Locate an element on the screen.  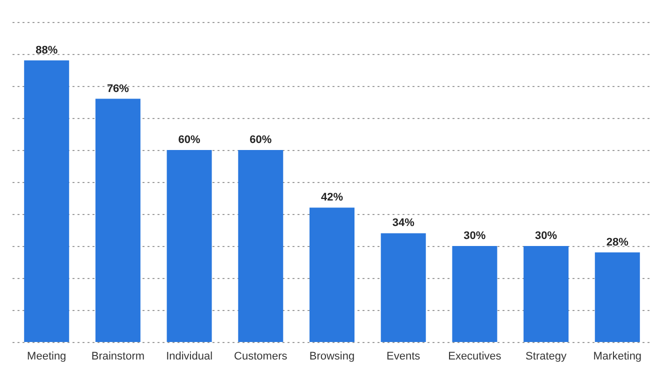
data-label: 34% is located at coordinates (403, 223).